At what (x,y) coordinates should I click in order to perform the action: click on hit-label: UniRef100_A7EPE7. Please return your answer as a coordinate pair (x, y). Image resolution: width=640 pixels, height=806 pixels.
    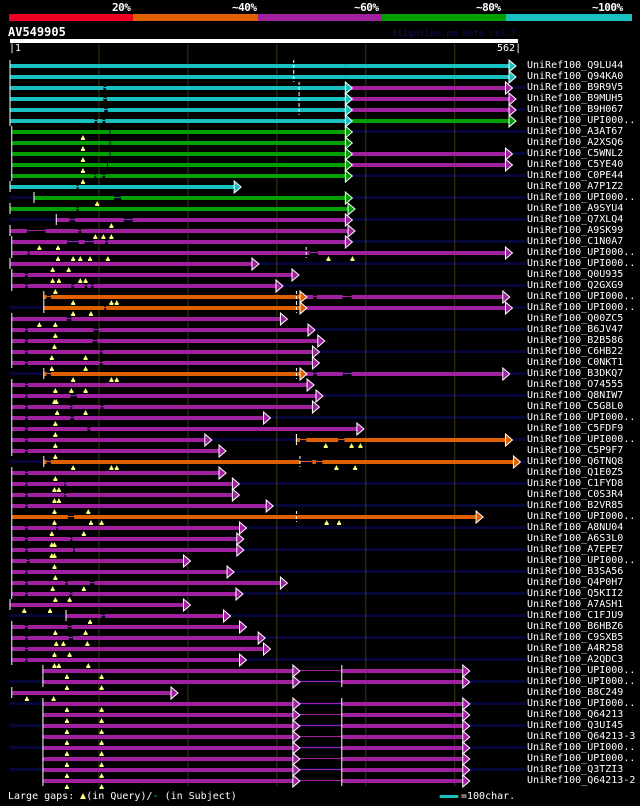
    Looking at the image, I should click on (575, 549).